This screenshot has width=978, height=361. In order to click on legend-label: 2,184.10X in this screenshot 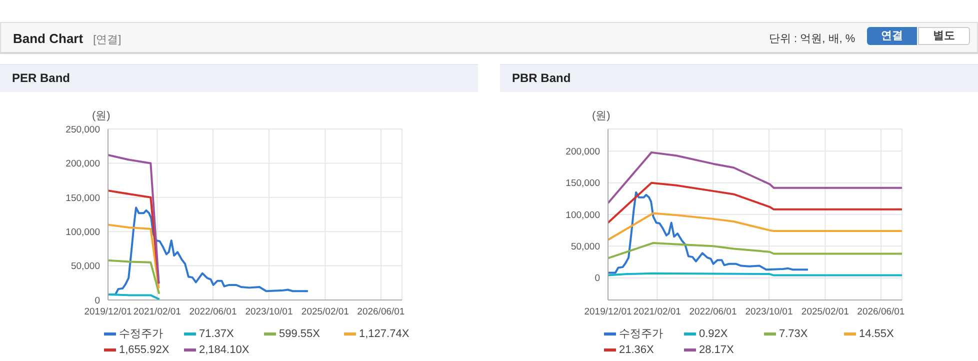, I will do `click(224, 350)`.